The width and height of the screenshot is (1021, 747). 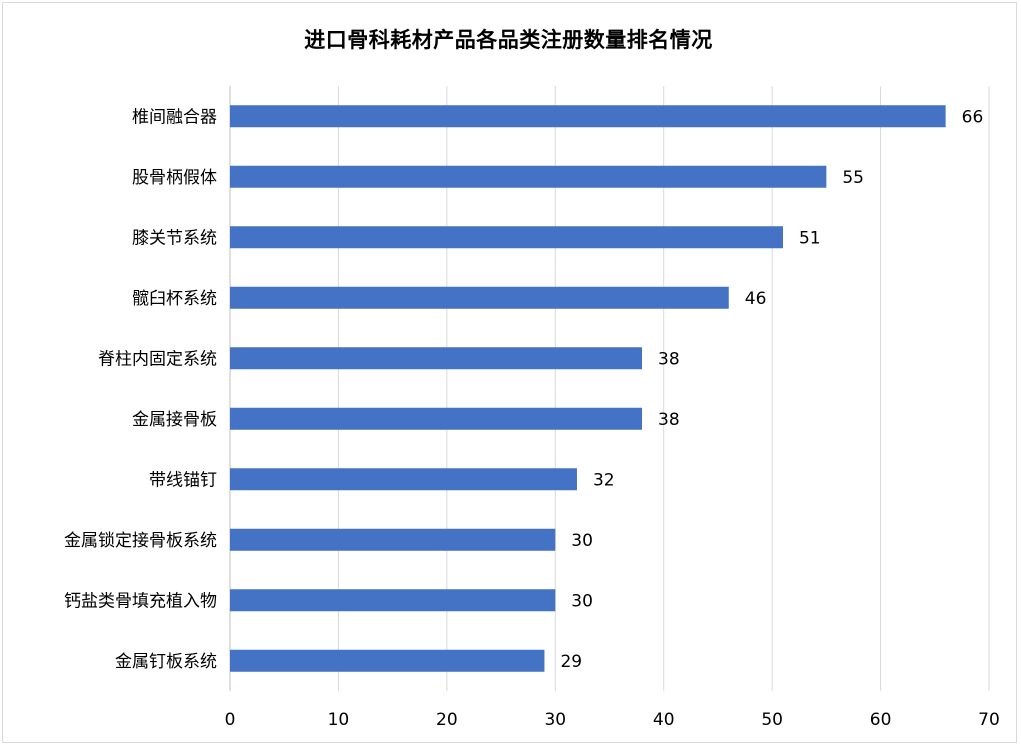 I want to click on category-label: 髋臼杯系统, so click(x=174, y=299).